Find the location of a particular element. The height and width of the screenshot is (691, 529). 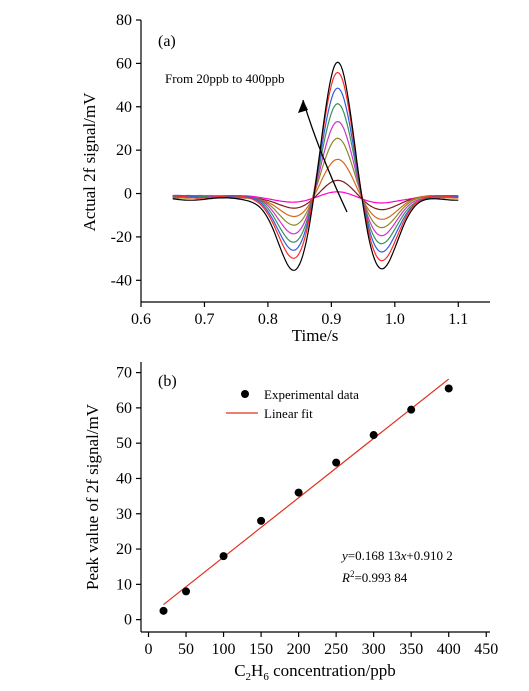

panel-b-x-tick-label: 350 is located at coordinates (411, 649).